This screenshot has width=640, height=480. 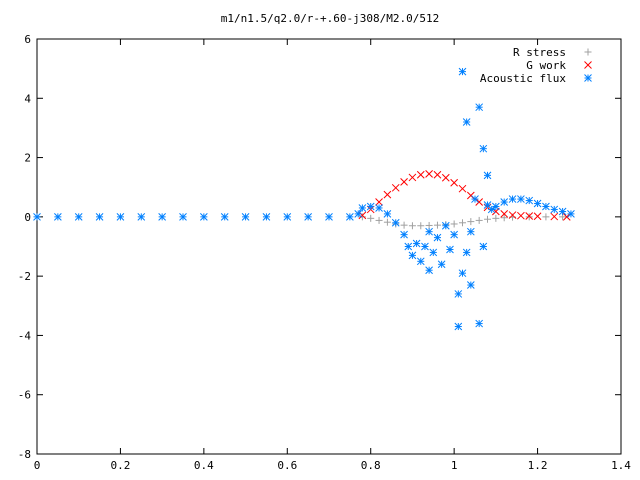 I want to click on legend-label: Acoustic flux, so click(x=523, y=78).